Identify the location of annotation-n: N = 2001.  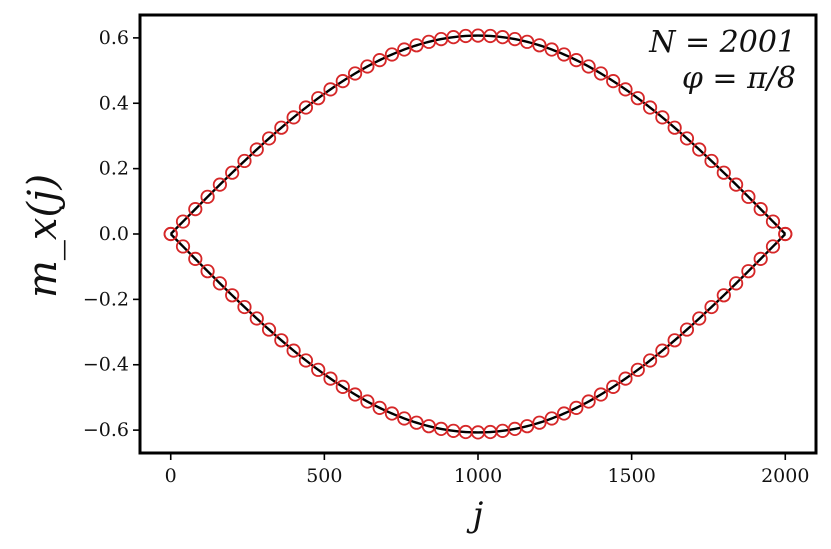
(722, 42).